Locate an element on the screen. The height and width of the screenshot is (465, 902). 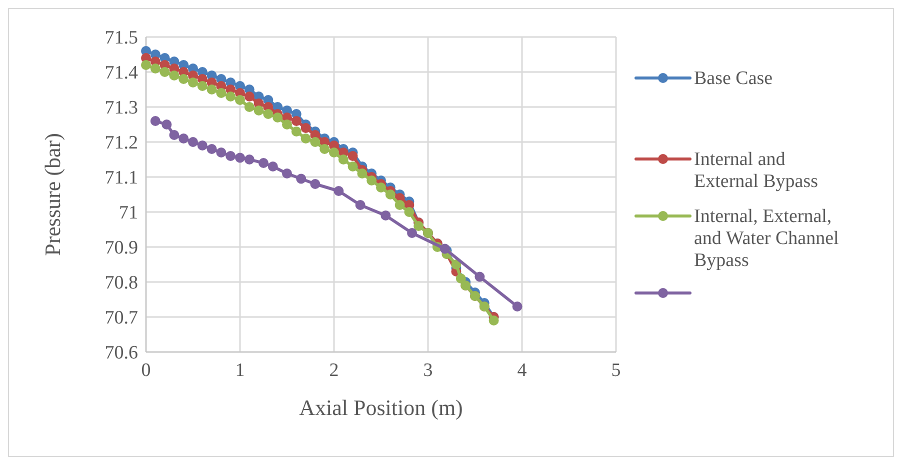
legend-label: Base Case is located at coordinates (733, 78).